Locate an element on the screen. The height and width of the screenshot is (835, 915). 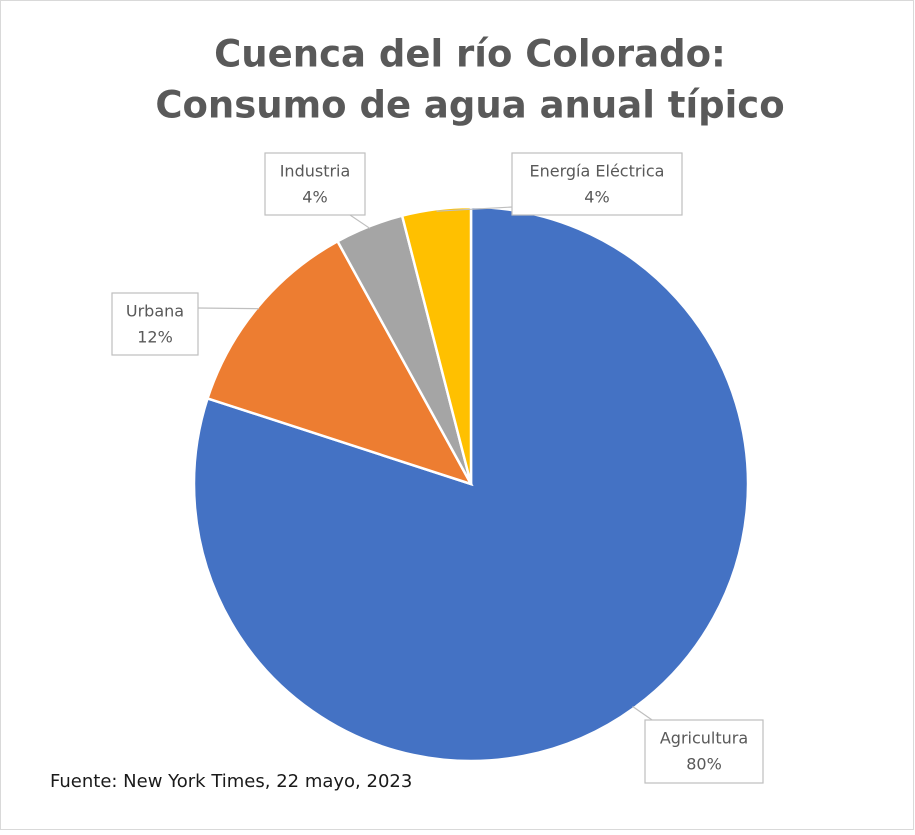
source-note: Fuente: New York Times, 22 mayo, 2023 is located at coordinates (231, 781).